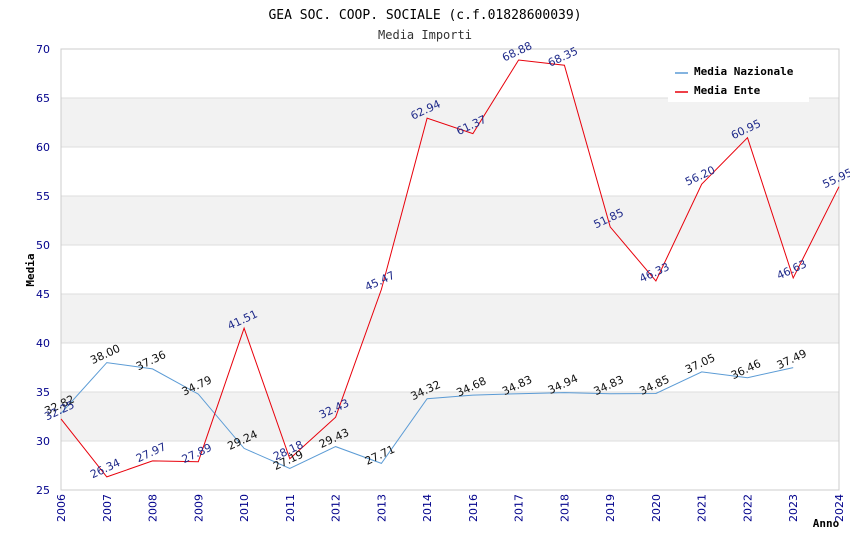  Describe the element at coordinates (43, 392) in the screenshot. I see `y-tick-label: 35` at that location.